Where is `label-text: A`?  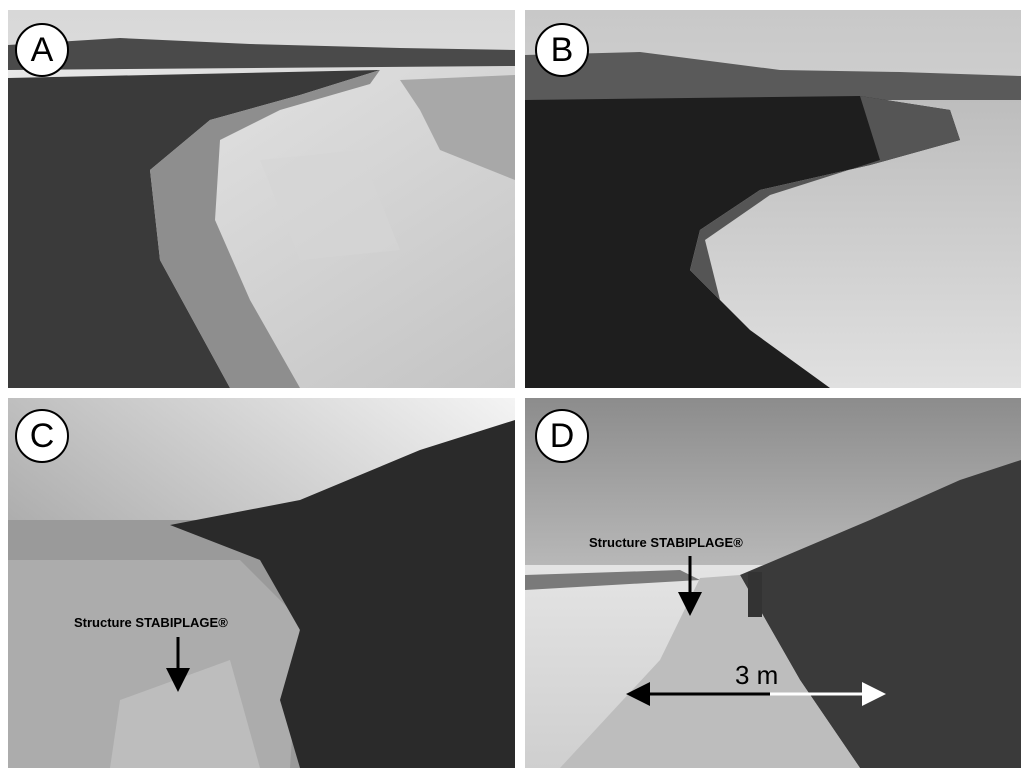
label-text: A is located at coordinates (42, 50).